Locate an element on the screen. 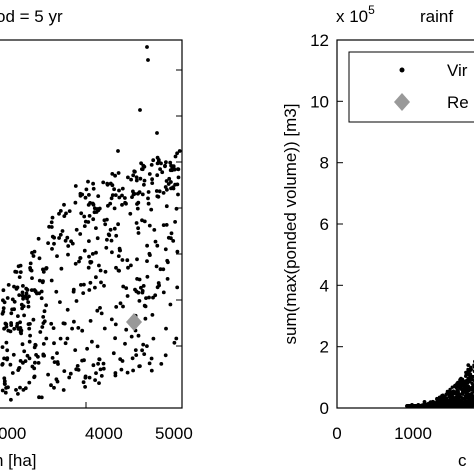 The image size is (474, 474). legend-entry-0: Vir is located at coordinates (457, 70).